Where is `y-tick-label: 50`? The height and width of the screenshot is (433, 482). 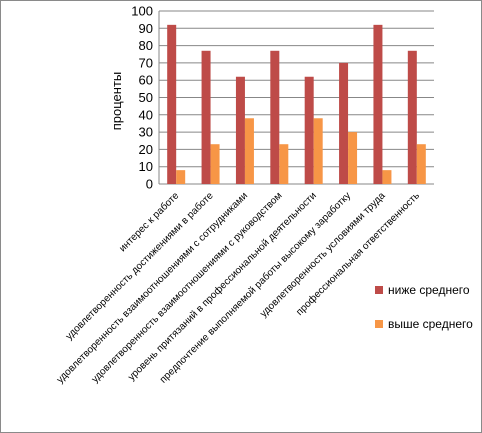 y-tick-label: 50 is located at coordinates (146, 97).